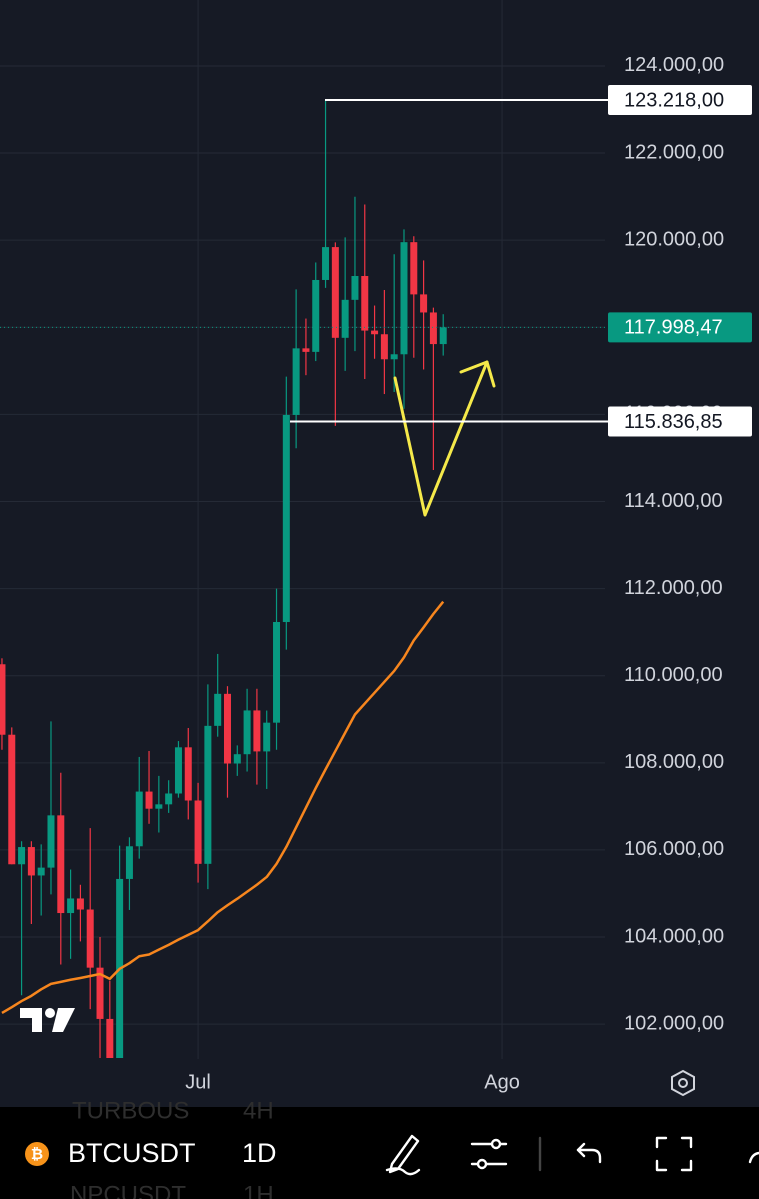 The image size is (759, 1199). Describe the element at coordinates (674, 762) in the screenshot. I see `y-tick-label: 108.000,00` at that location.